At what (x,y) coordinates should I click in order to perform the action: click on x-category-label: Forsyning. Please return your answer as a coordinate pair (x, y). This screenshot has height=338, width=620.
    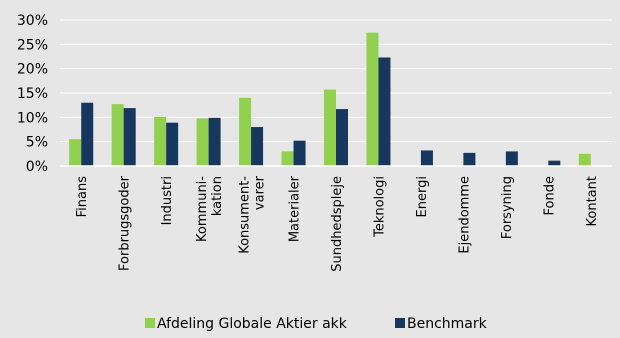
    Looking at the image, I should click on (507, 207).